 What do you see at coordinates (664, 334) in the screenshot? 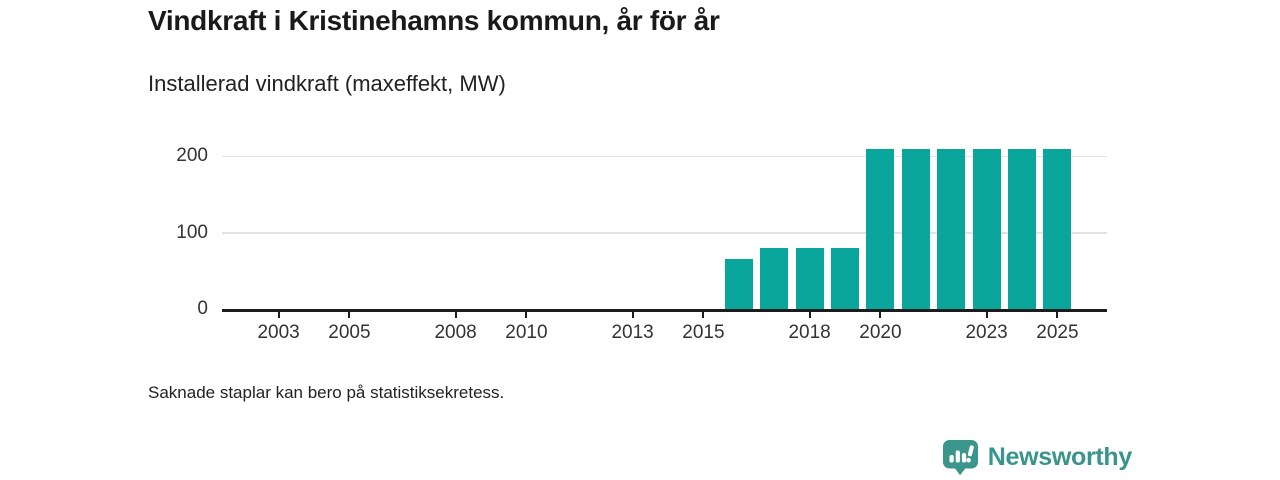
I see `x-axis-labels: 2003 2005 2008 2010 2013 2015 2018 2020 2023 2025` at bounding box center [664, 334].